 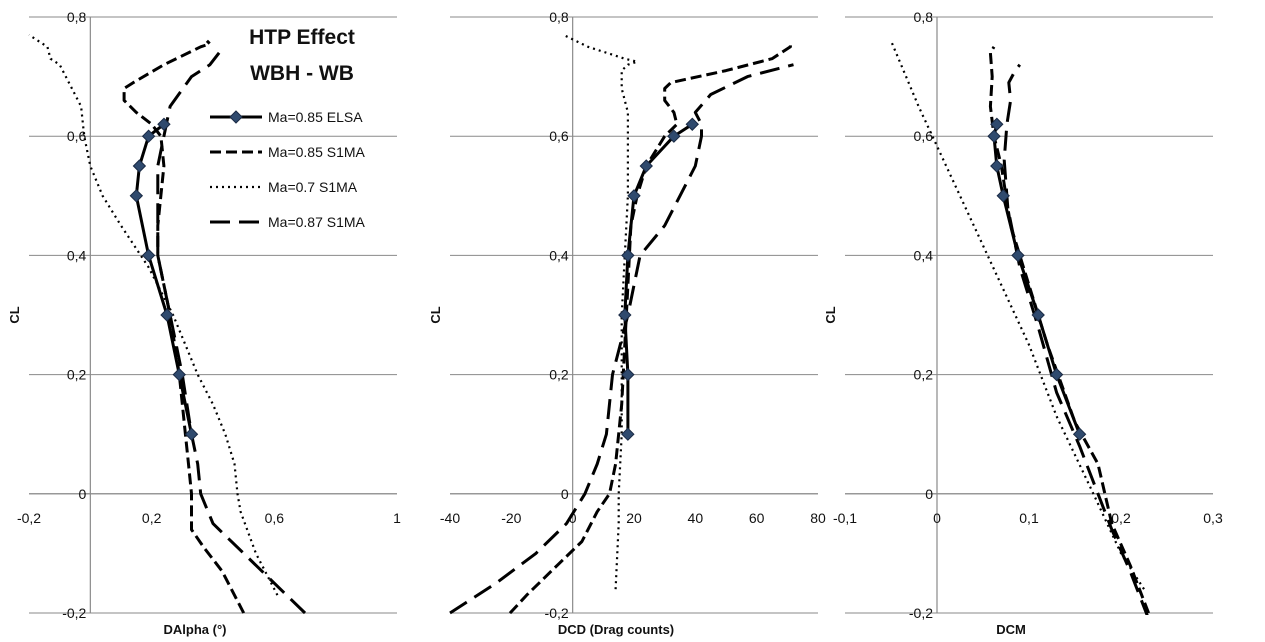 What do you see at coordinates (317, 152) in the screenshot?
I see `legend-label: Ma=0.85 S1MA` at bounding box center [317, 152].